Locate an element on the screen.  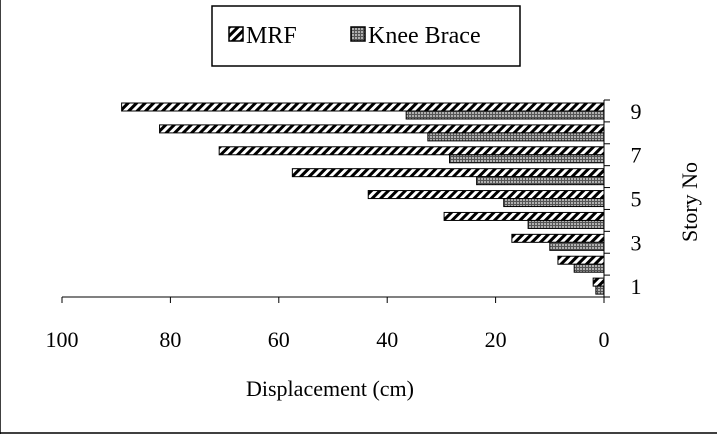
legend-swatch-knee-brace is located at coordinates (358, 34).